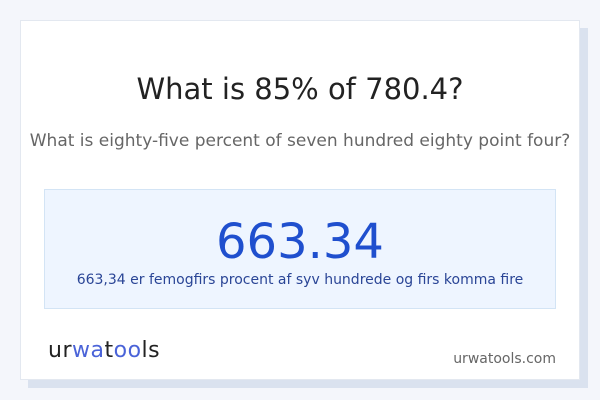  What do you see at coordinates (88, 350) in the screenshot?
I see `logo-text: wa` at bounding box center [88, 350].